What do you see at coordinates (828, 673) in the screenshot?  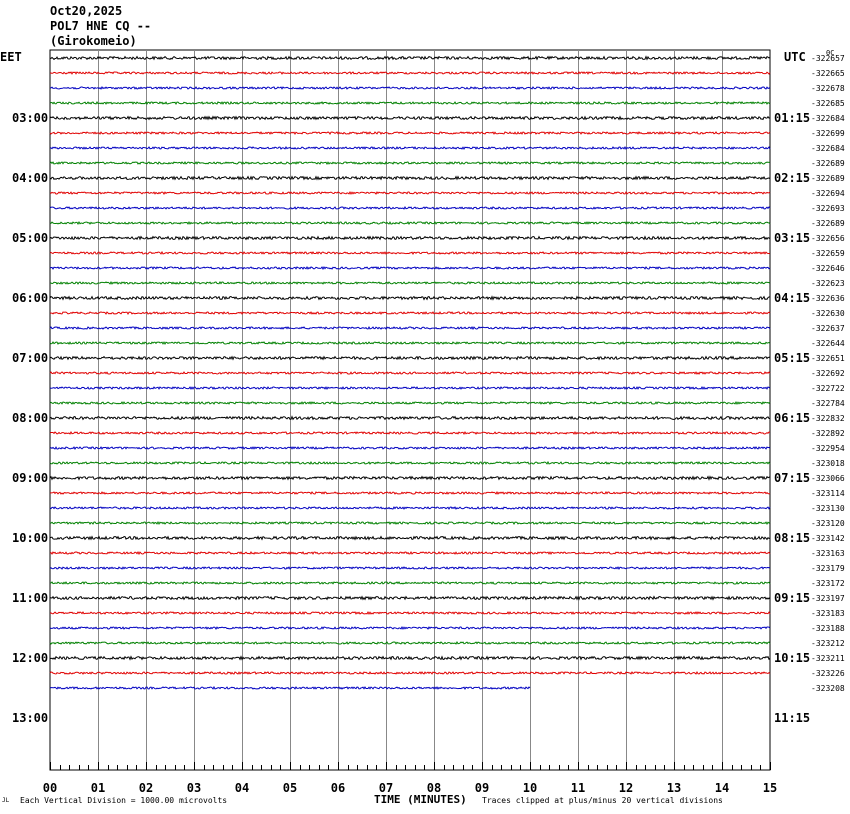 I see `row-offset-label: -323226` at bounding box center [828, 673].